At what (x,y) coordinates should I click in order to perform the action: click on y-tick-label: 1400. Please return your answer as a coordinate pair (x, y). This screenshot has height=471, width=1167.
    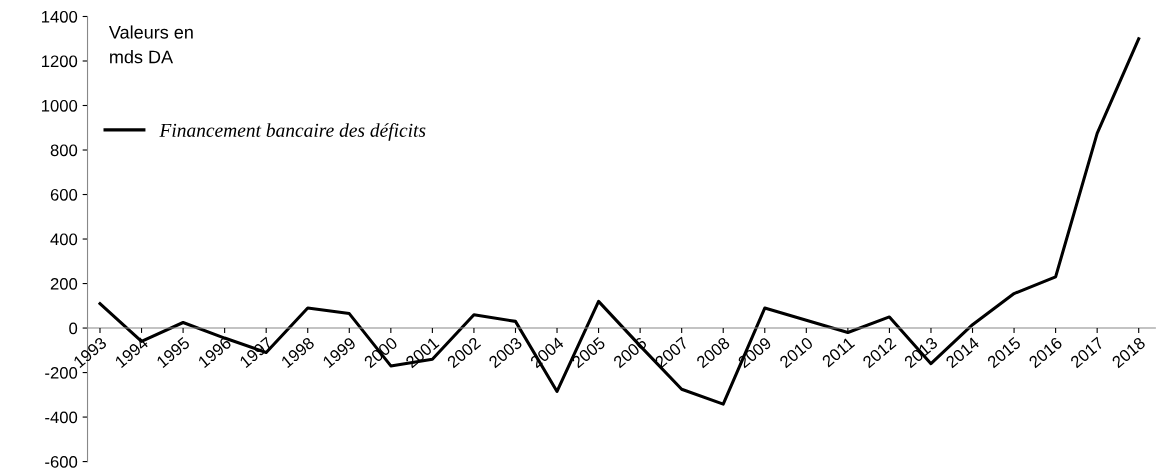
    Looking at the image, I should click on (60, 16).